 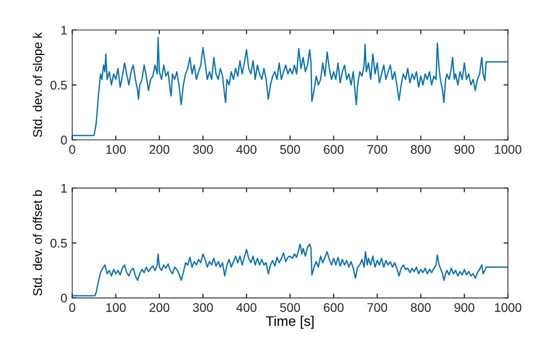 What do you see at coordinates (37, 243) in the screenshot?
I see `y-axis-title: Std. dev. of offset b` at bounding box center [37, 243].